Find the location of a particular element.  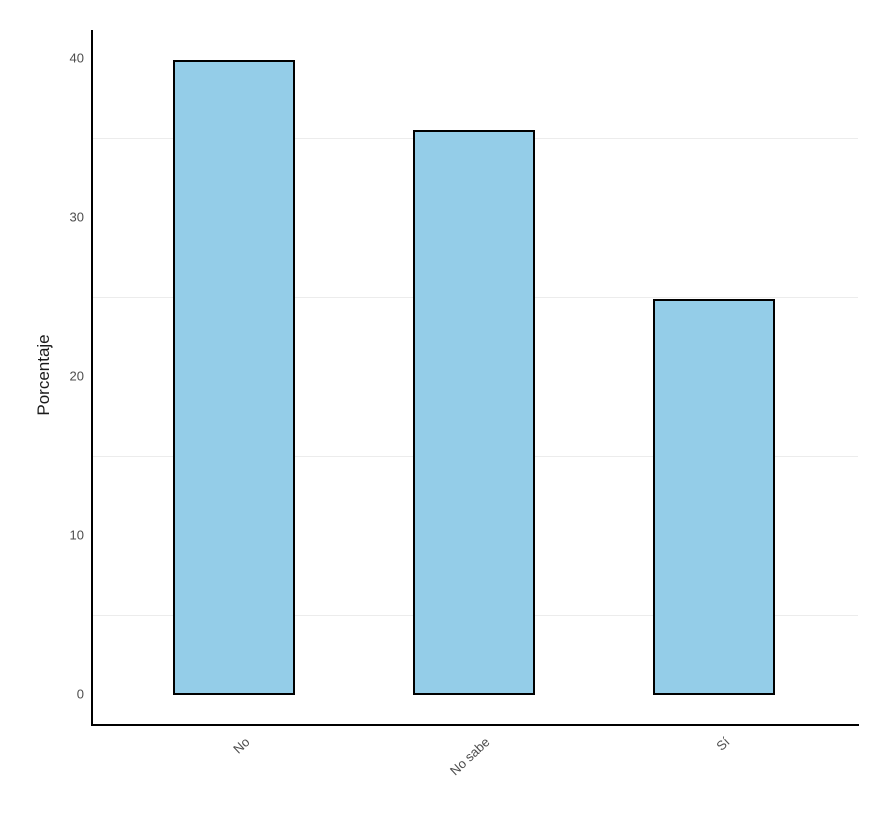

y-tick-label: 30 is located at coordinates (76, 217).